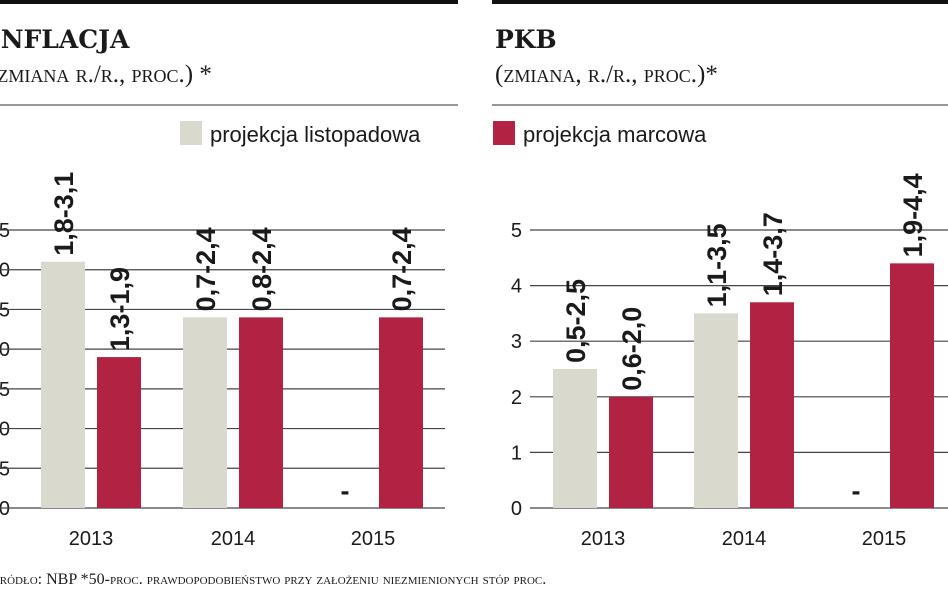 The width and height of the screenshot is (948, 593). Describe the element at coordinates (120, 309) in the screenshot. I see `value-label: 1,3-1,9` at that location.